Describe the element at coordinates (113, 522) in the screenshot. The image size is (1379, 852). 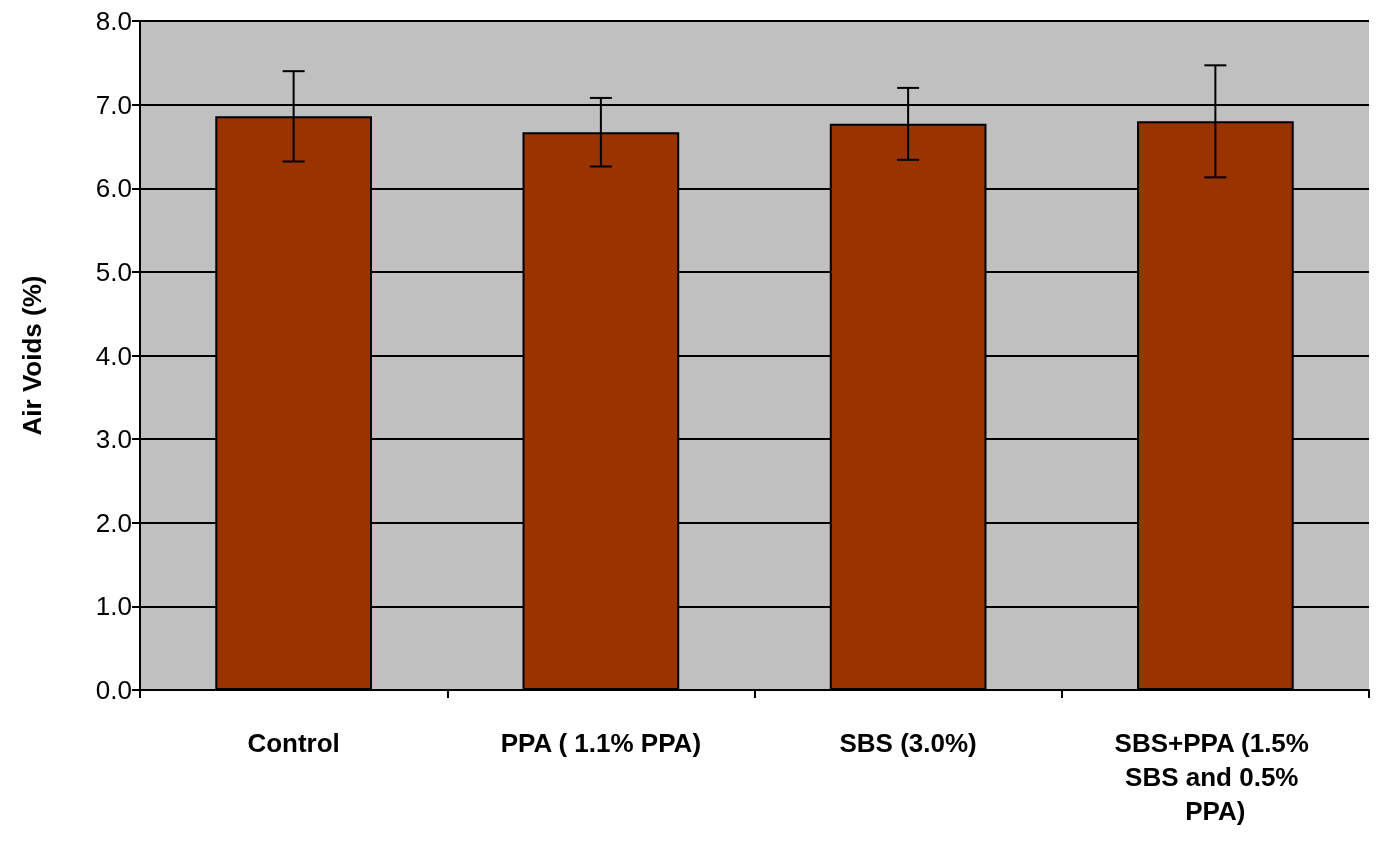
I see `y-tick-label: 2.0` at that location.